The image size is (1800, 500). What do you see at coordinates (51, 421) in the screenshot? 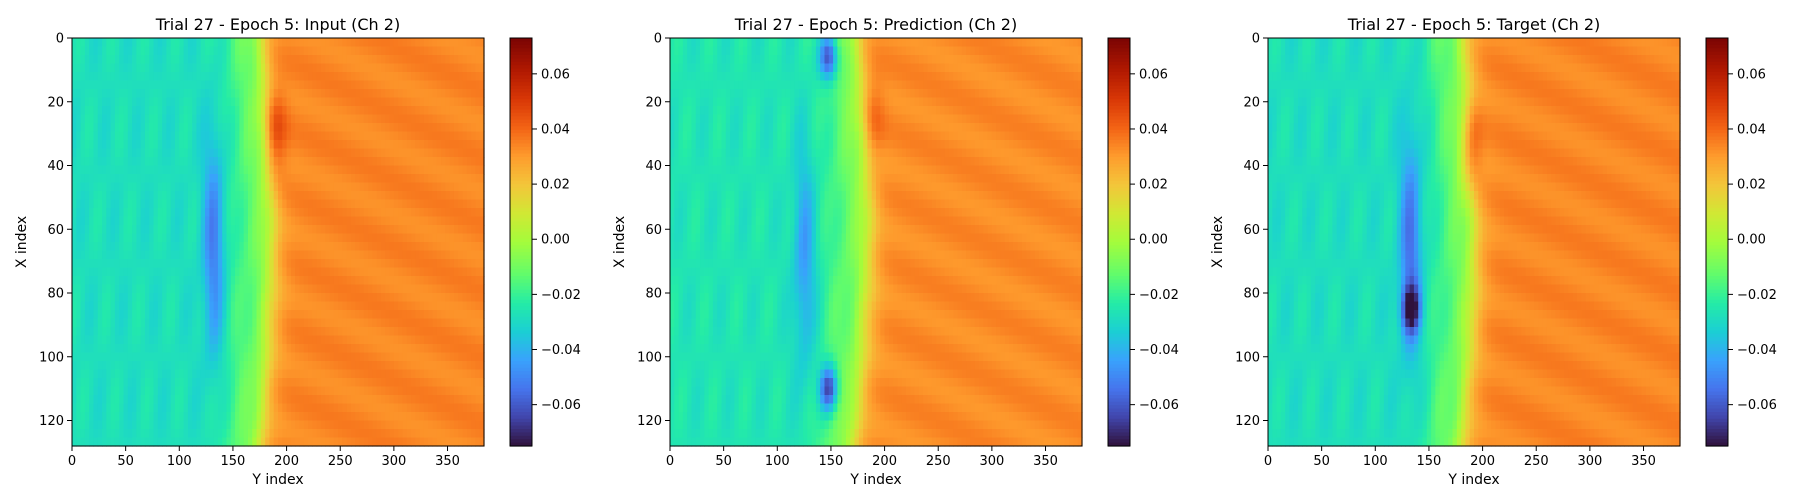
I see `y-tick-label: 120` at bounding box center [51, 421].